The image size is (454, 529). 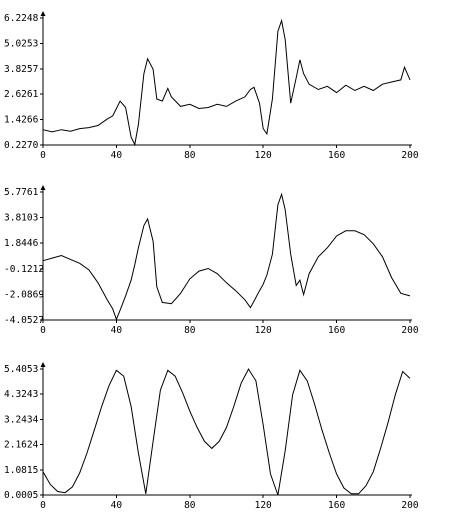 What do you see at coordinates (21, 369) in the screenshot?
I see `y-tick-label: 5.4053` at bounding box center [21, 369].